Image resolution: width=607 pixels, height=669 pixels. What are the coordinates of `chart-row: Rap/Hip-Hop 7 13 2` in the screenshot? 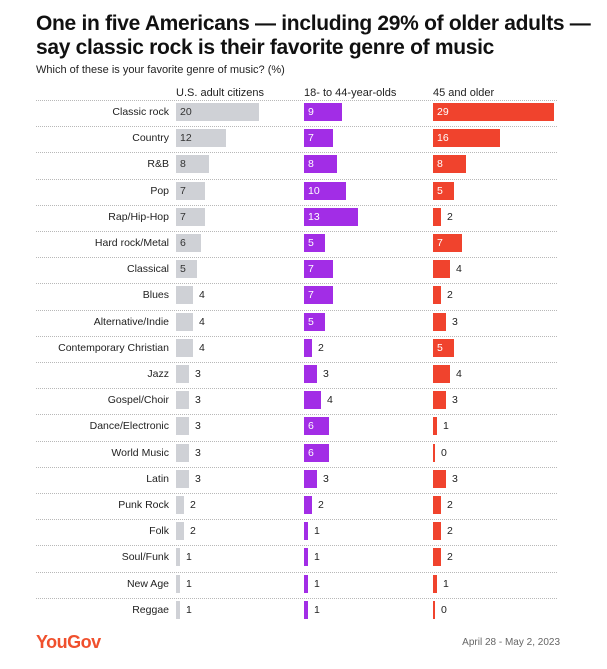 It's located at (303, 217).